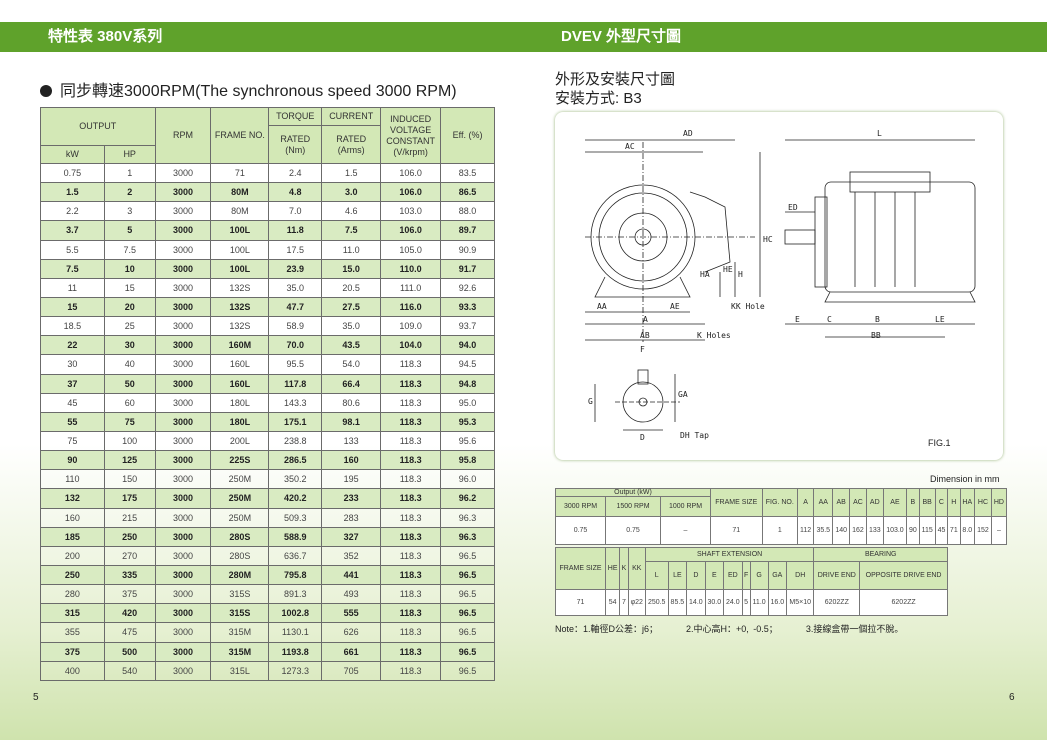 The image size is (1047, 740). What do you see at coordinates (467, 536) in the screenshot?
I see `table-cell: 96.3` at bounding box center [467, 536].